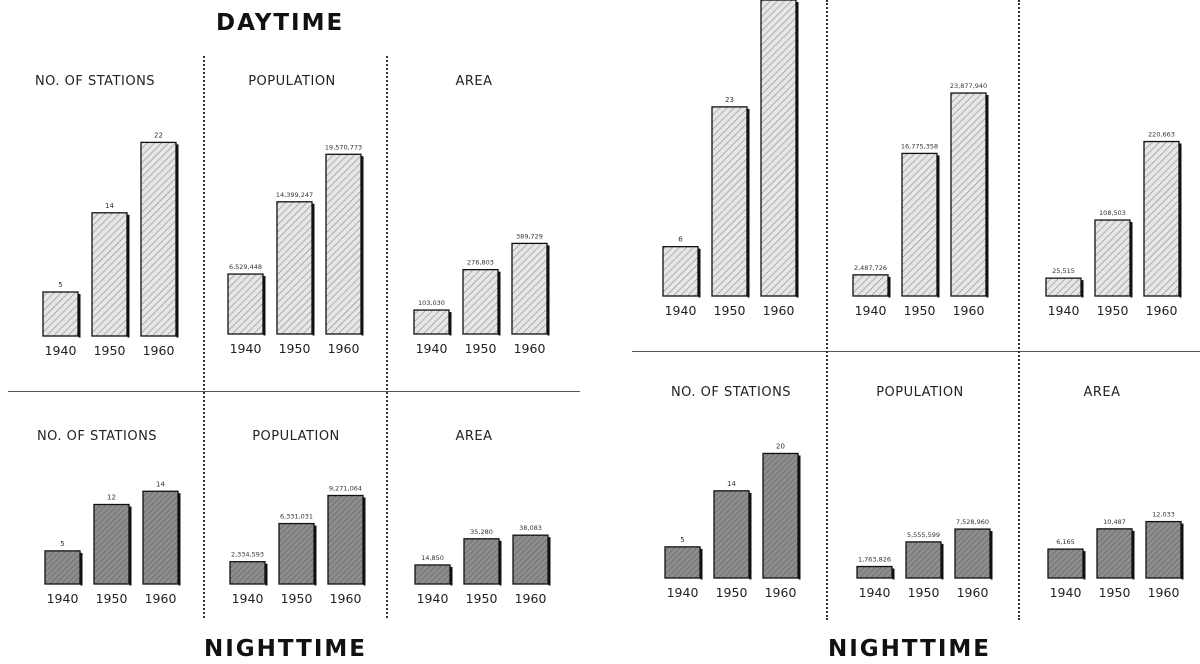 The height and width of the screenshot is (664, 1200). What do you see at coordinates (159, 350) in the screenshot?
I see `tick-label-0-2: 1960` at bounding box center [159, 350].